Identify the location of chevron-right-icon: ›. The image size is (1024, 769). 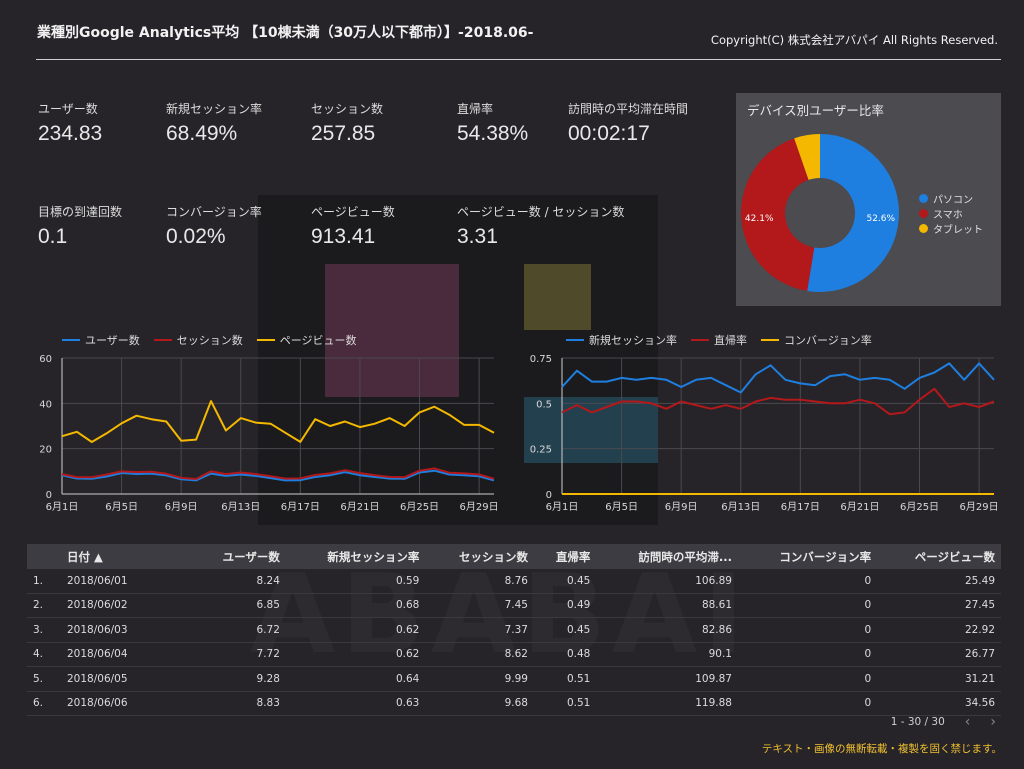
(993, 722).